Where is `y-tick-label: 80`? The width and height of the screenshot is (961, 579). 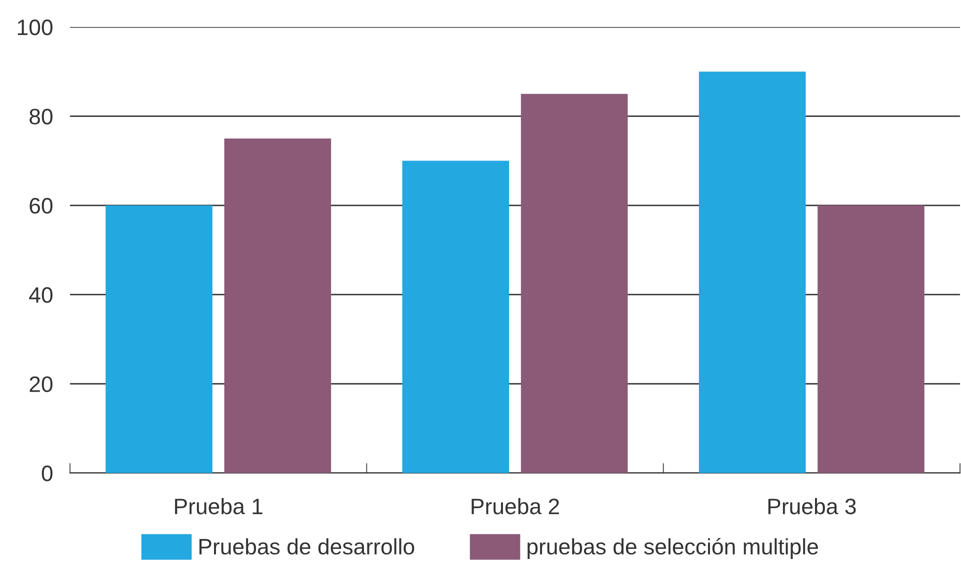 y-tick-label: 80 is located at coordinates (41, 116).